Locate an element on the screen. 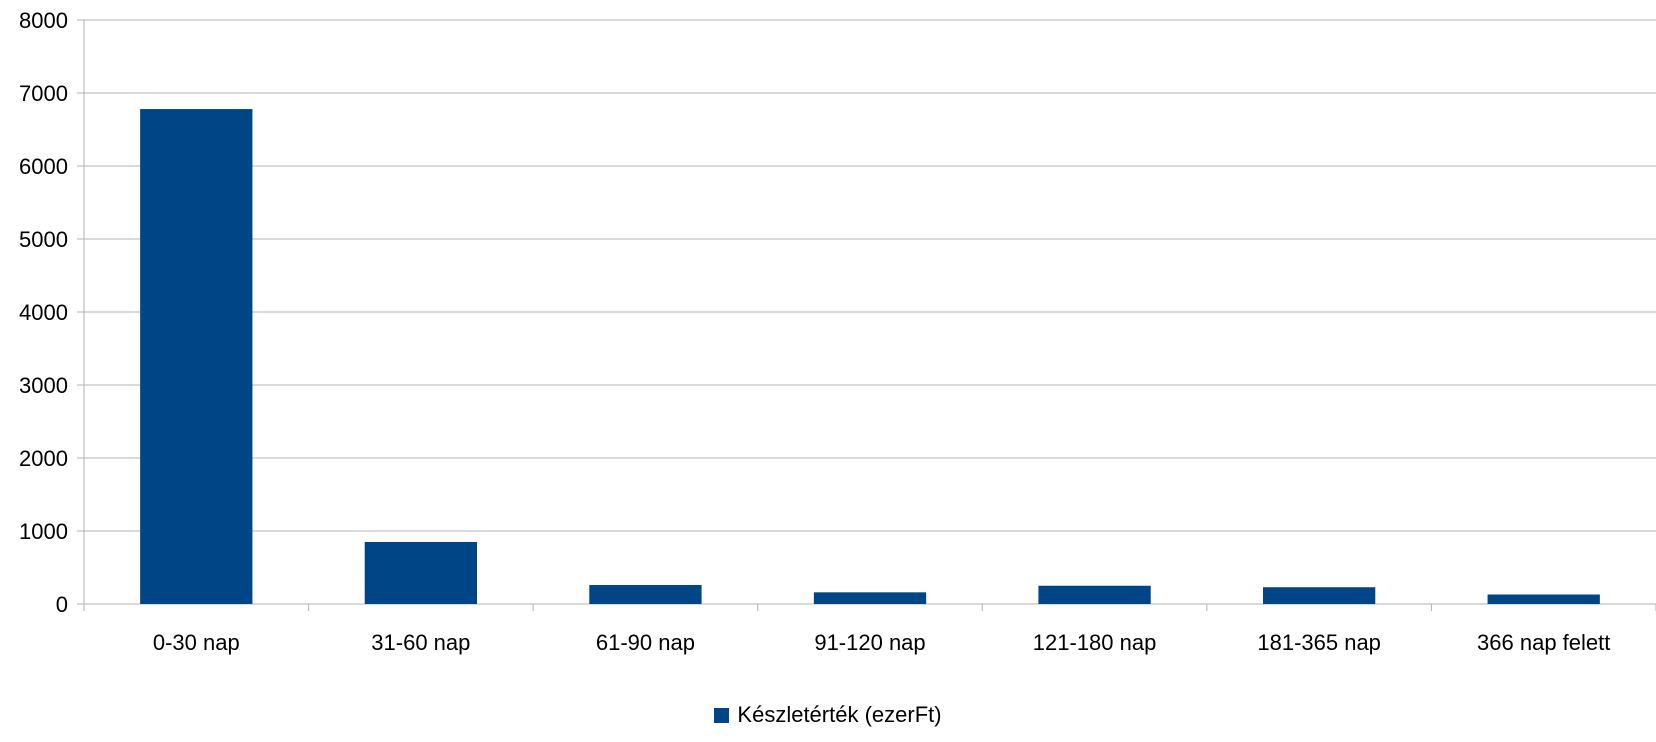  x-tick-label: 121-180 nap is located at coordinates (1095, 642).